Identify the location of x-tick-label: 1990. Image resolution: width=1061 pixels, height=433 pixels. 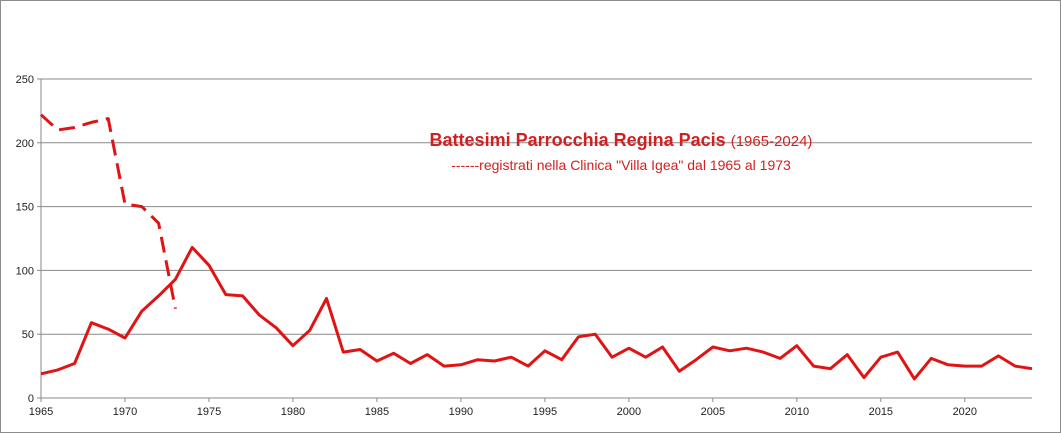
(461, 412).